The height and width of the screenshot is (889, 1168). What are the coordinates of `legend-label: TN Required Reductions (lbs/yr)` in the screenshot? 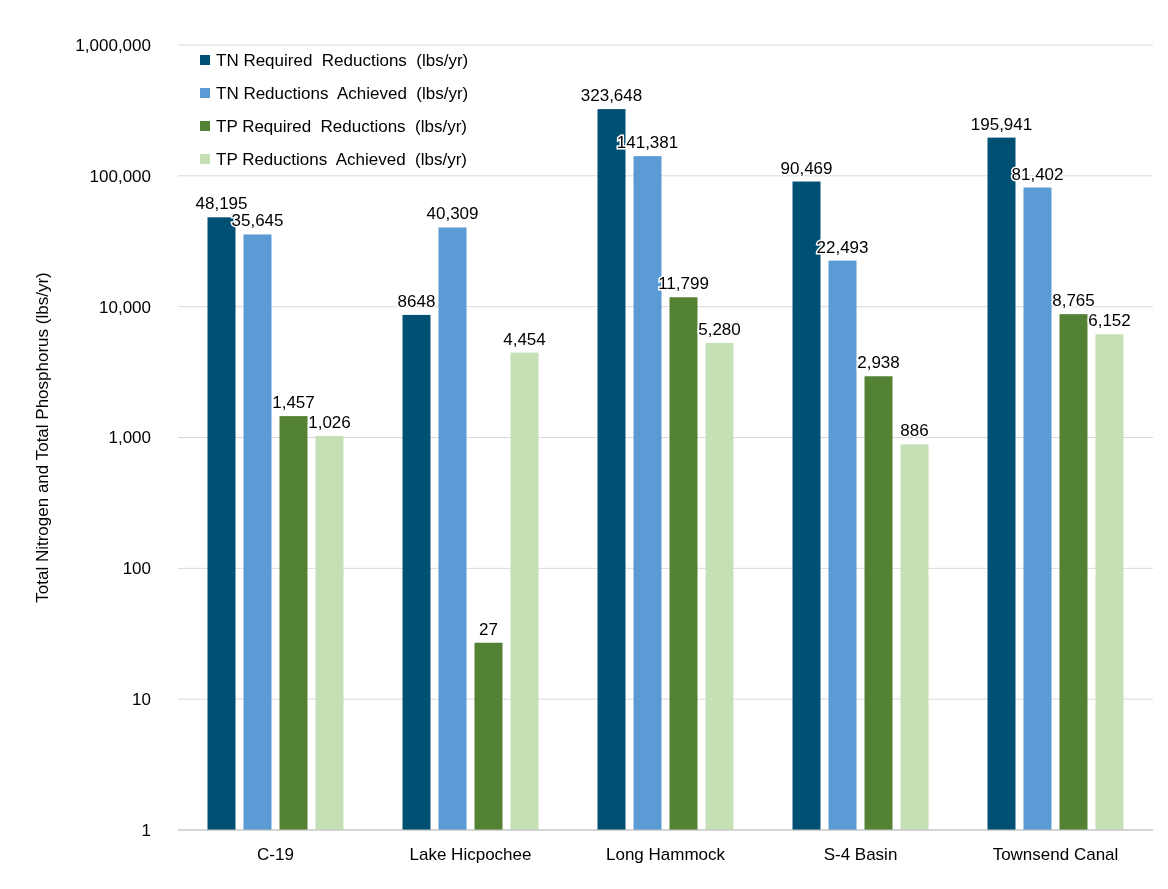 It's located at (342, 60).